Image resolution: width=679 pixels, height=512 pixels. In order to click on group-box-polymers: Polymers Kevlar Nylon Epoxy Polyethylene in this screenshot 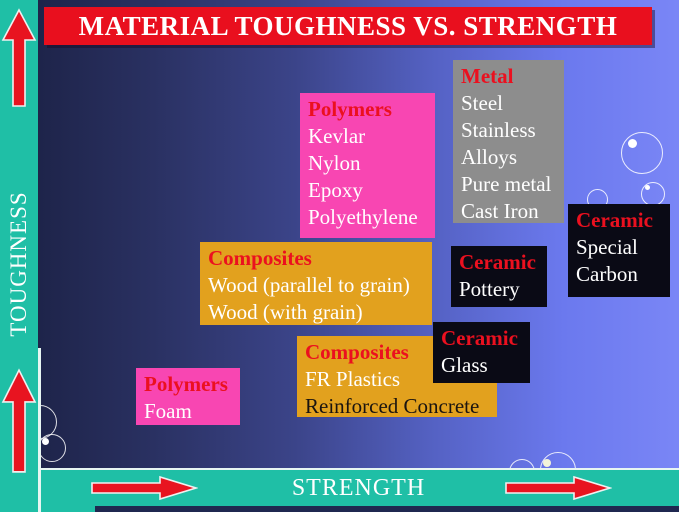, I will do `click(367, 165)`.